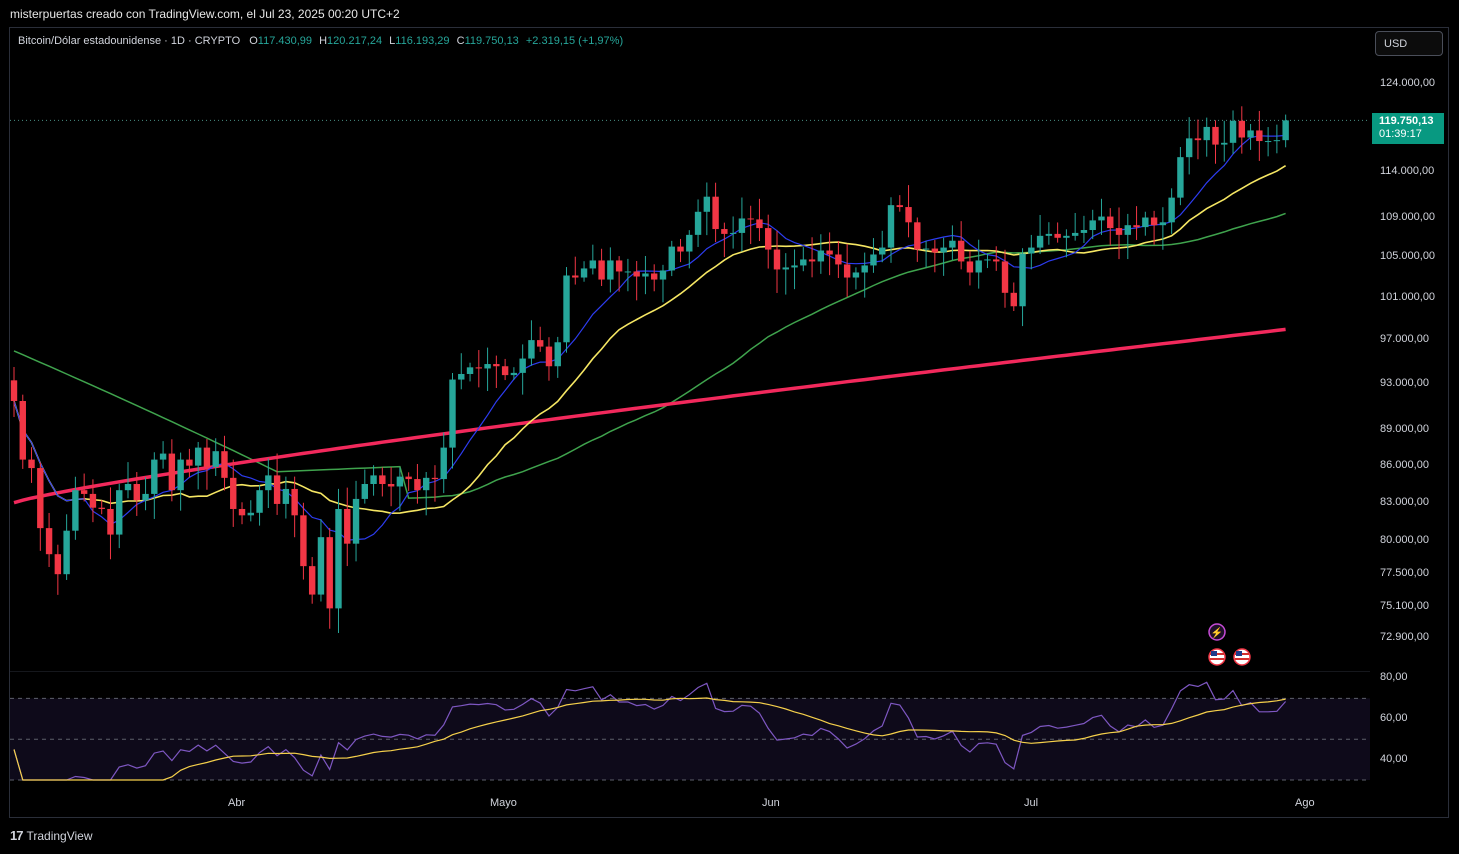 The width and height of the screenshot is (1459, 854). What do you see at coordinates (1217, 632) in the screenshot?
I see `lightning-event-icon` at bounding box center [1217, 632].